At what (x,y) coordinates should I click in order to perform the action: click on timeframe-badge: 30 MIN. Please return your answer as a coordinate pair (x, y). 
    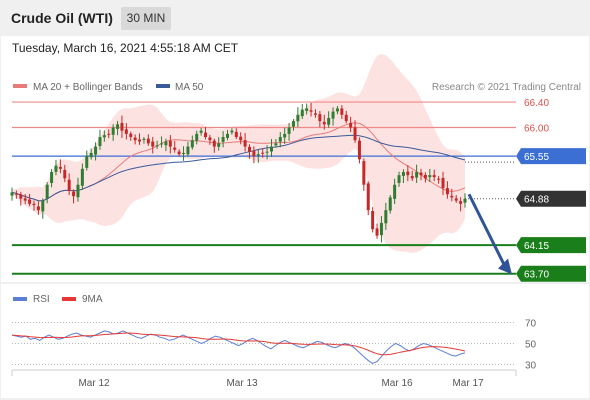
    Looking at the image, I should click on (146, 18).